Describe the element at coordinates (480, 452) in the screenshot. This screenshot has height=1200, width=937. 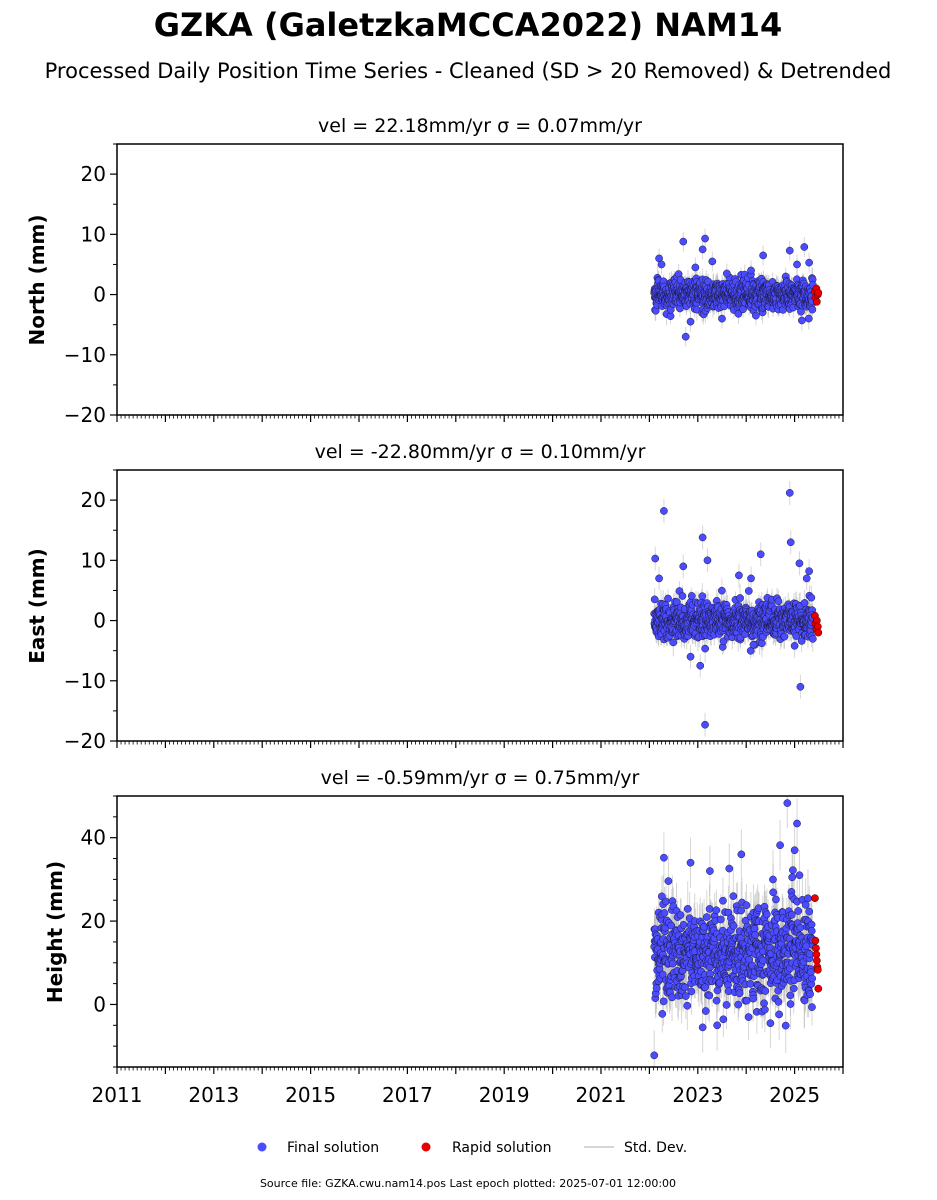
I see `panel-east-title: vel = -22.80mm/yr σ = 0.10mm/yr` at that location.